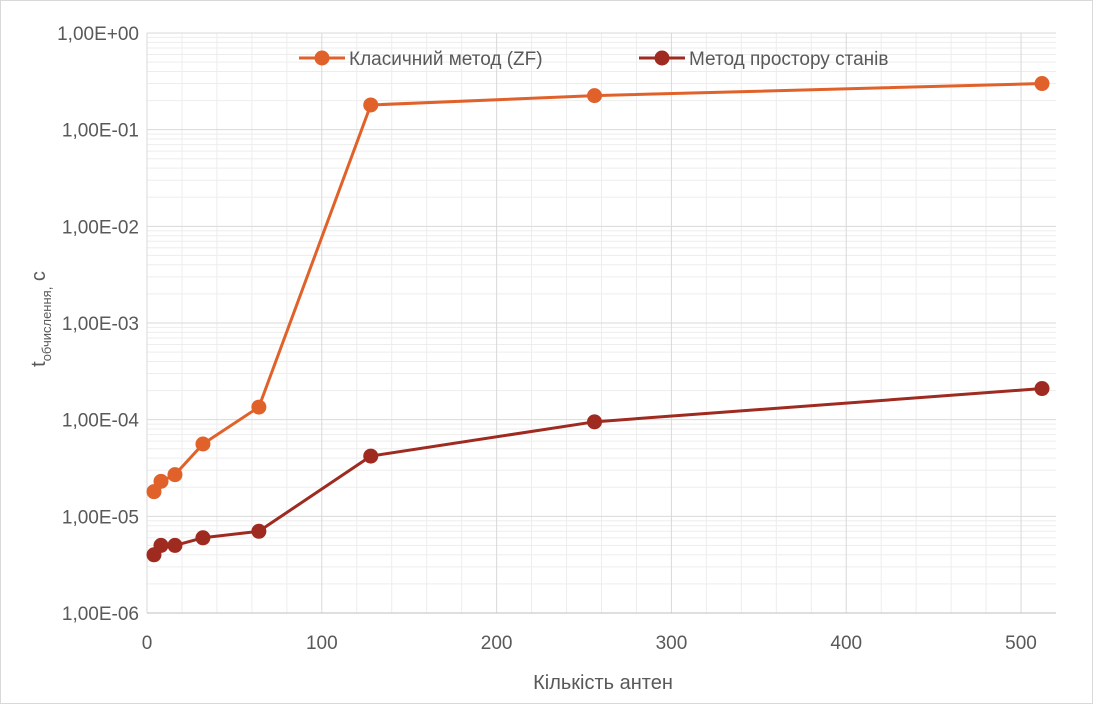 This screenshot has width=1093, height=708. What do you see at coordinates (100, 227) in the screenshot?
I see `y-tick-label: 1,00E-02` at bounding box center [100, 227].